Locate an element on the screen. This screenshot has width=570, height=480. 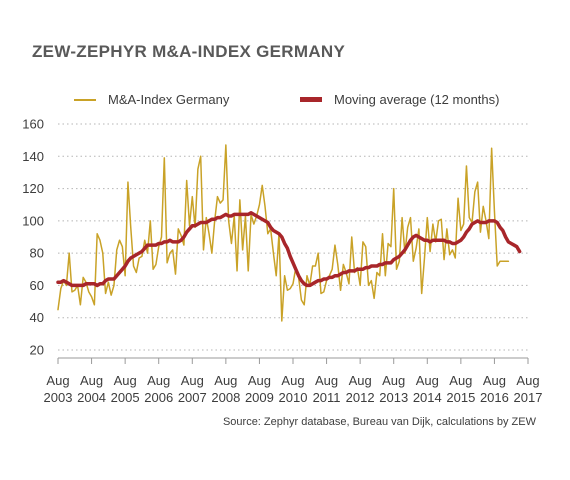
y-tick-label: 140 is located at coordinates (33, 156).